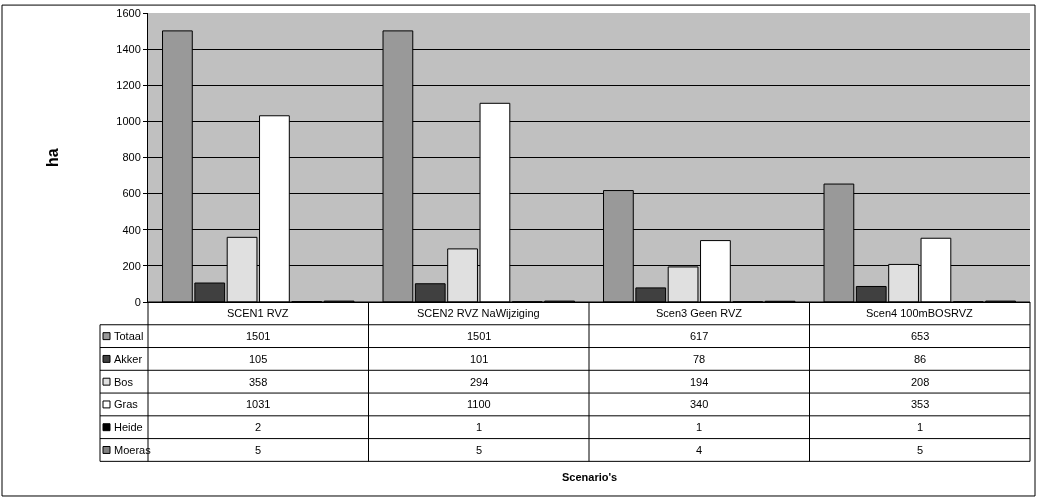  Describe the element at coordinates (124, 382) in the screenshot. I see `legend-label: Bos` at that location.